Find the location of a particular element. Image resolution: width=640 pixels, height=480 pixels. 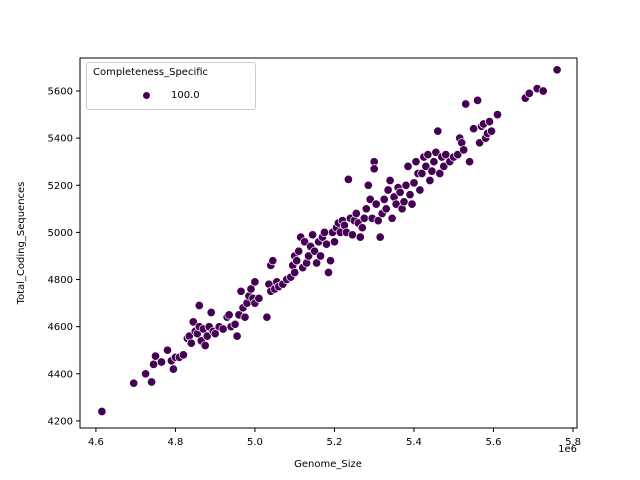

y-tick-label: 4200 is located at coordinates (60, 421).